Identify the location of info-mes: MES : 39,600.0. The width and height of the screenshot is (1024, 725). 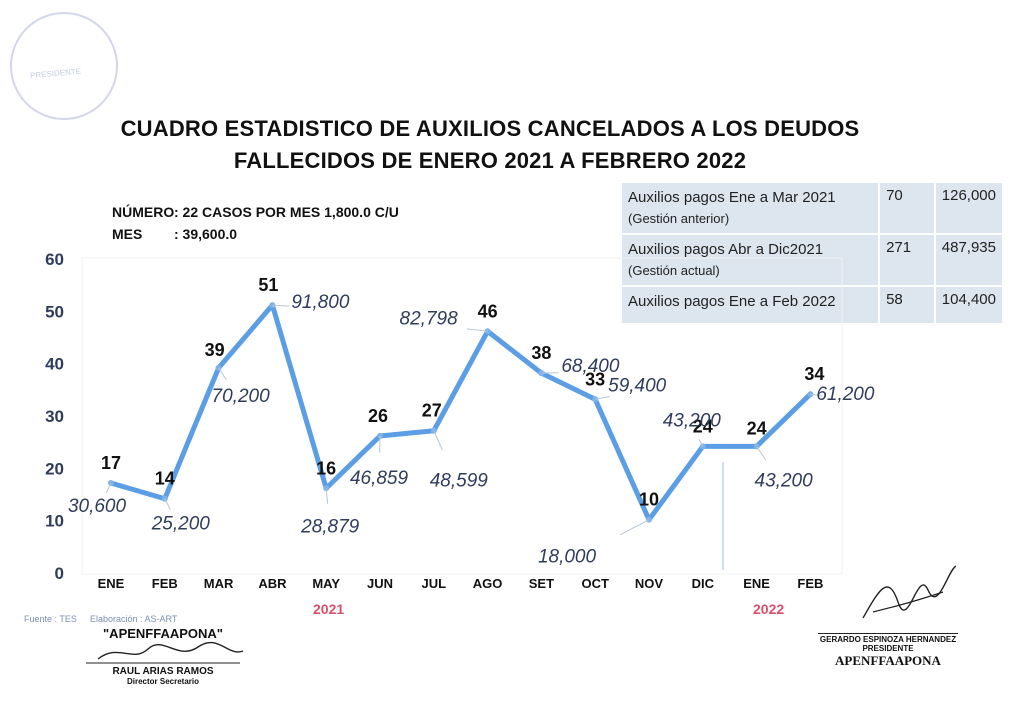
(174, 234).